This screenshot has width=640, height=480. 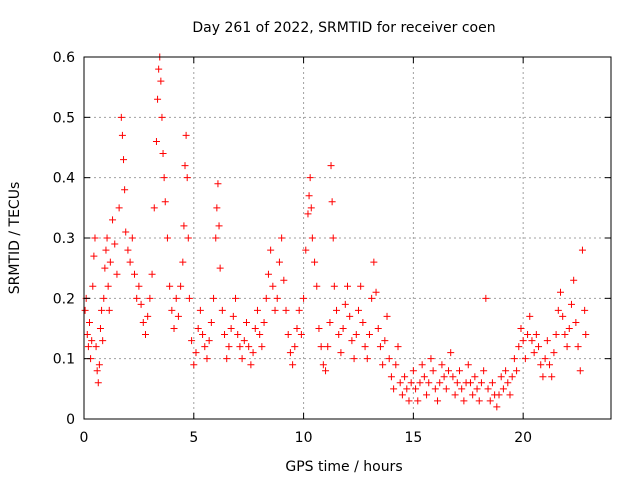 What do you see at coordinates (343, 467) in the screenshot?
I see `x-axis-label: GPS time / hours` at bounding box center [343, 467].